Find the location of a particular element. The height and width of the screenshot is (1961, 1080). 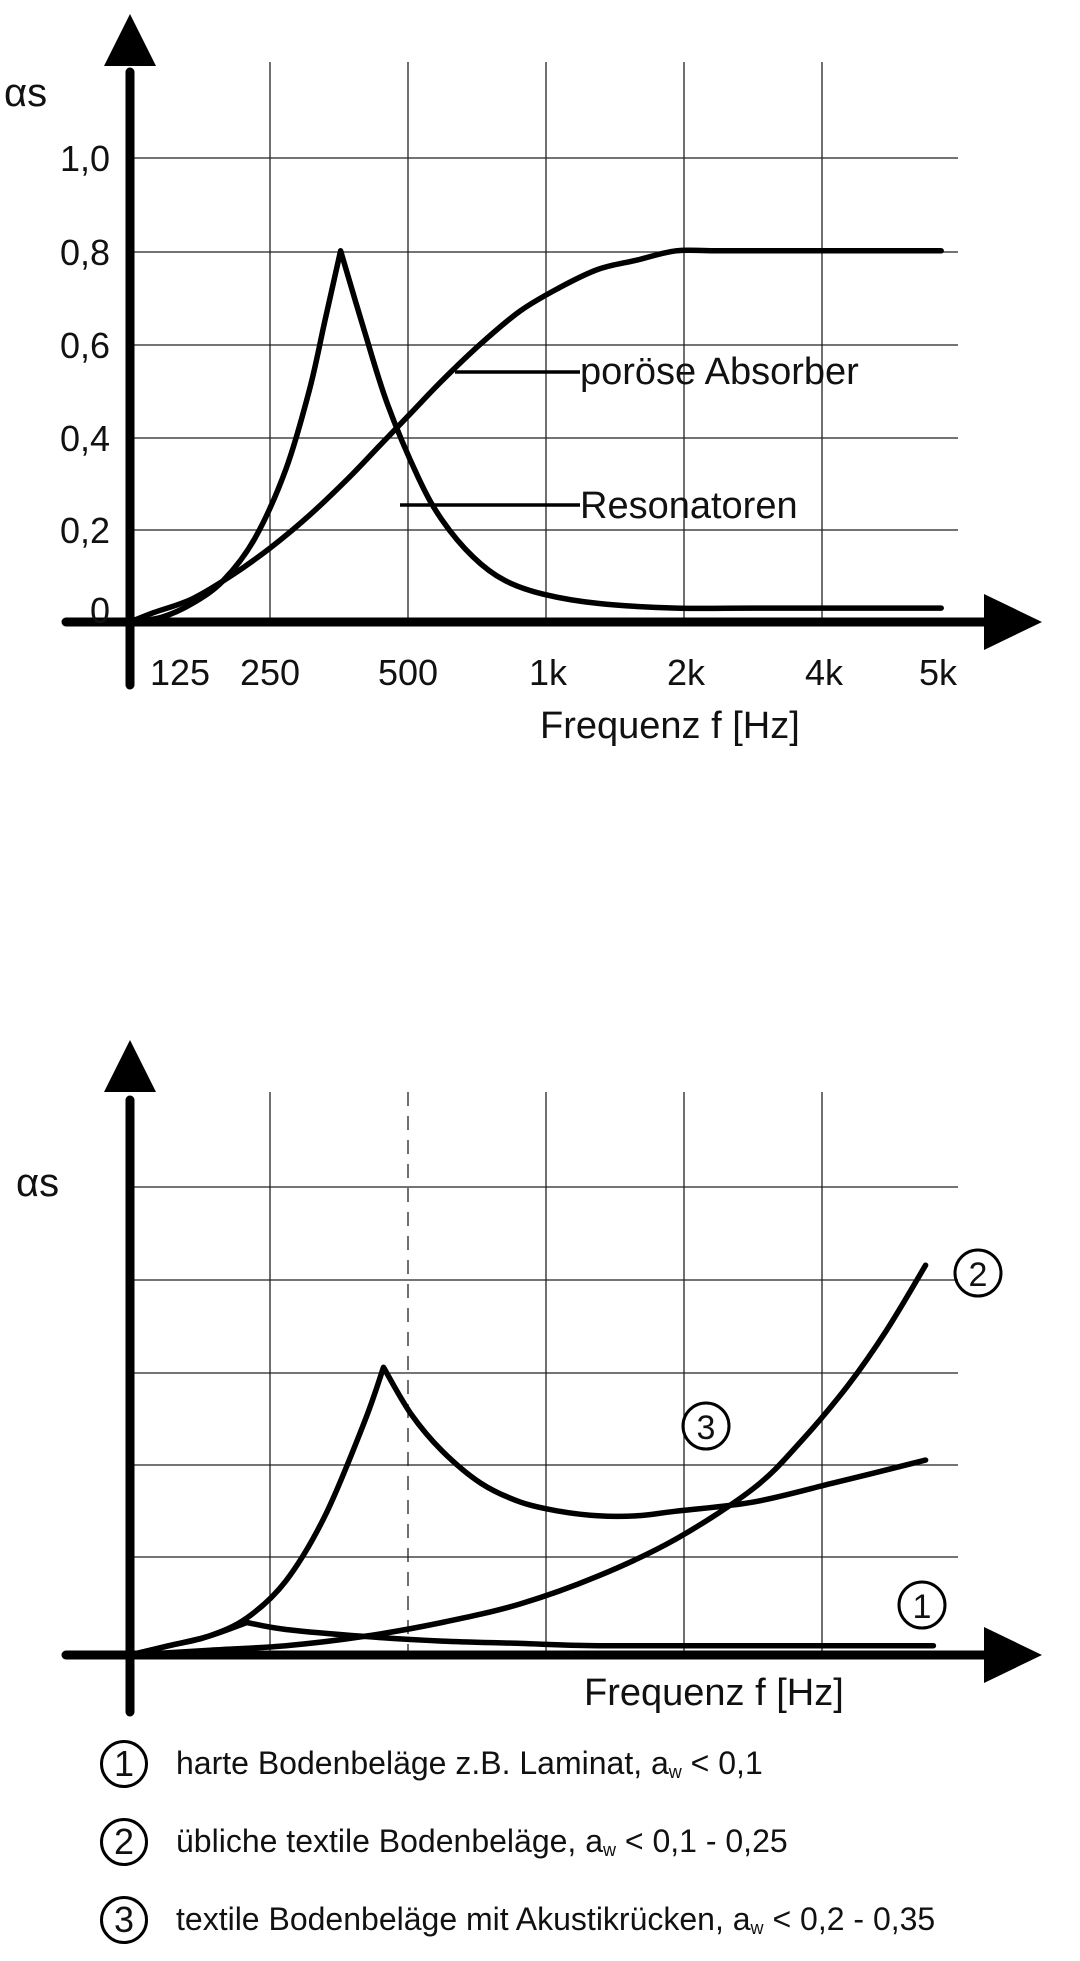

chart1-annotation: poröse Absorber is located at coordinates (719, 372).